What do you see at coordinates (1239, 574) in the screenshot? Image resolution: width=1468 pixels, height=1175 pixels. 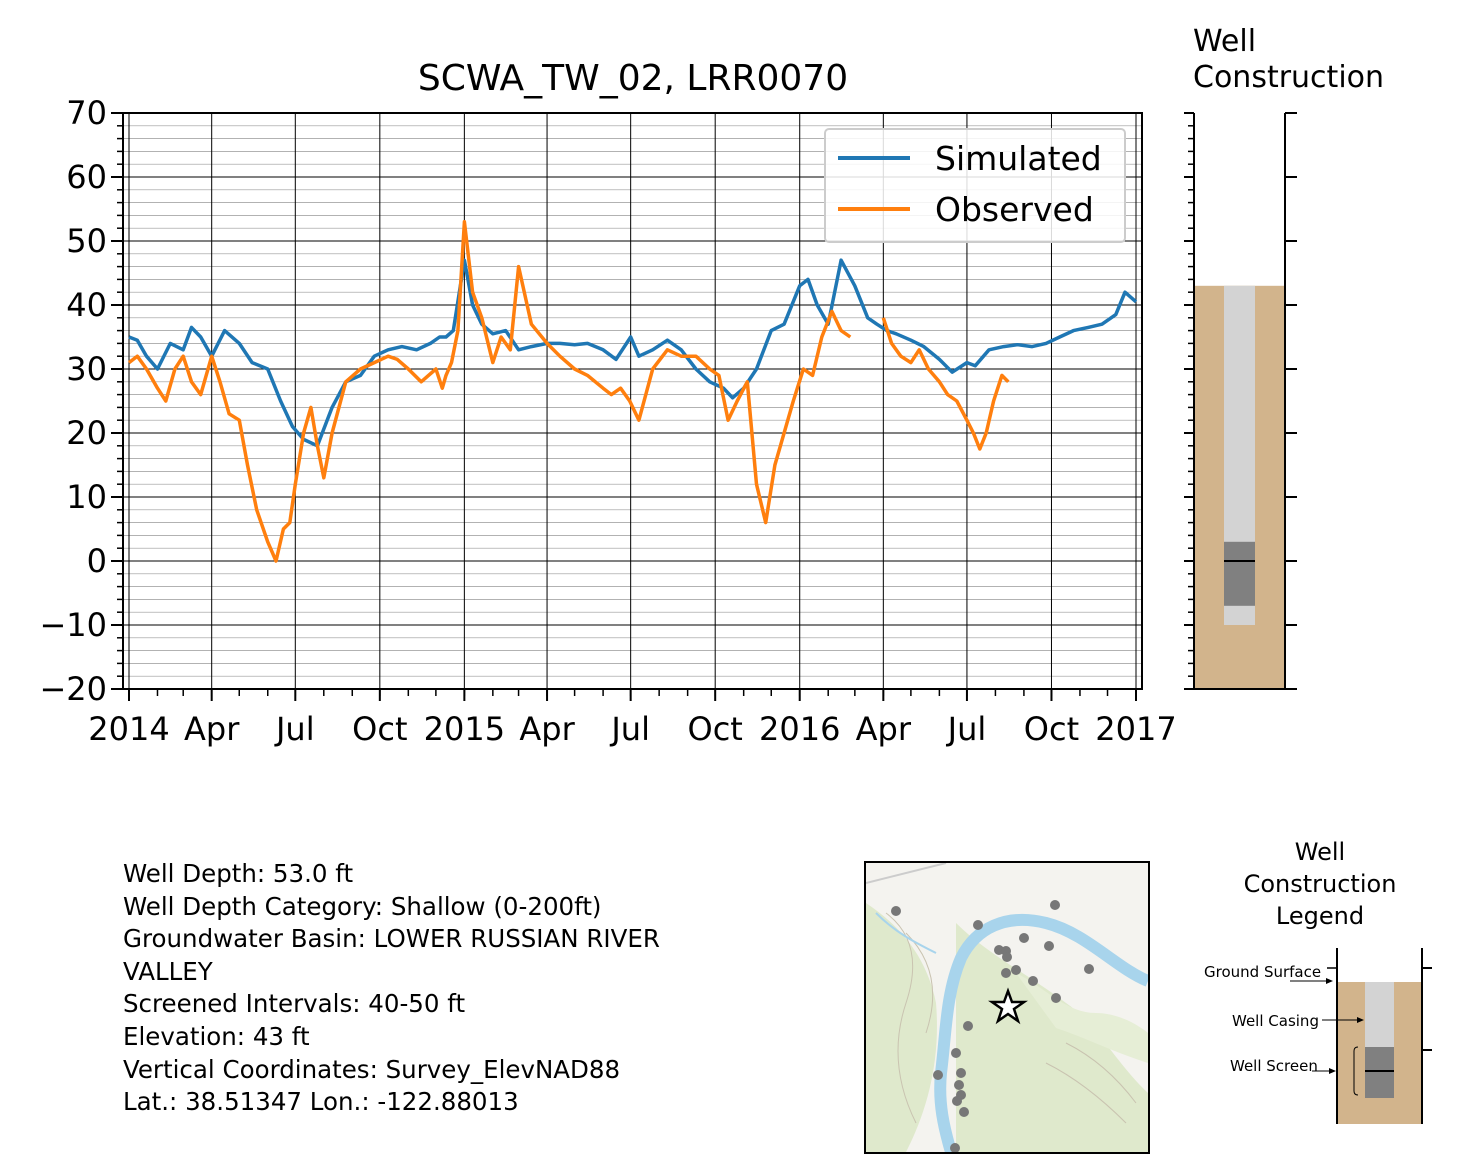 I see `well-screen` at bounding box center [1239, 574].